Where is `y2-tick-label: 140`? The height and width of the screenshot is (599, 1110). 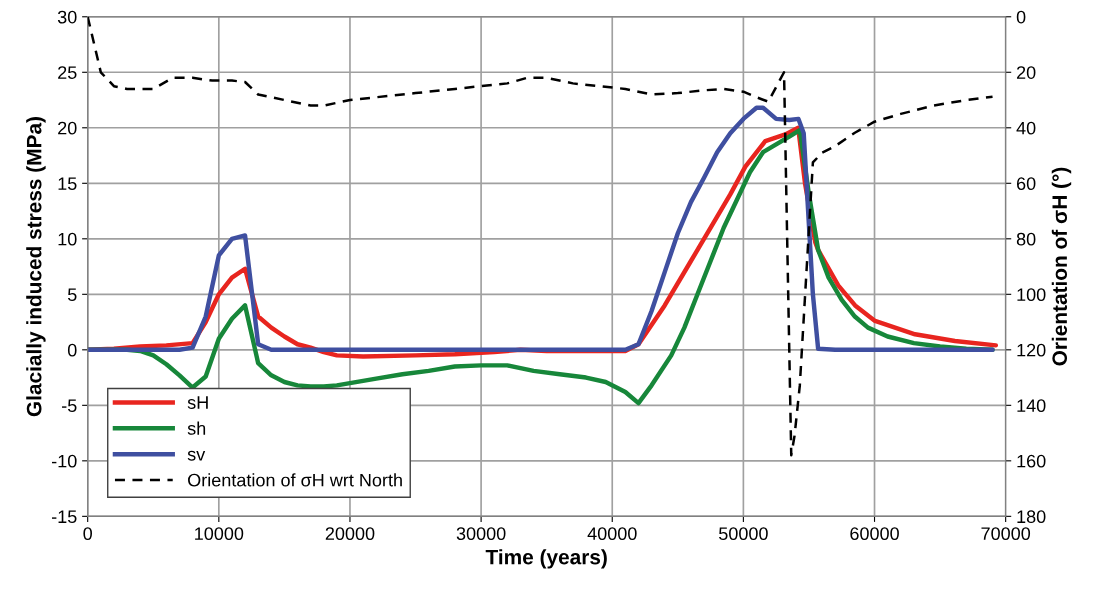 y2-tick-label: 140 is located at coordinates (1031, 406).